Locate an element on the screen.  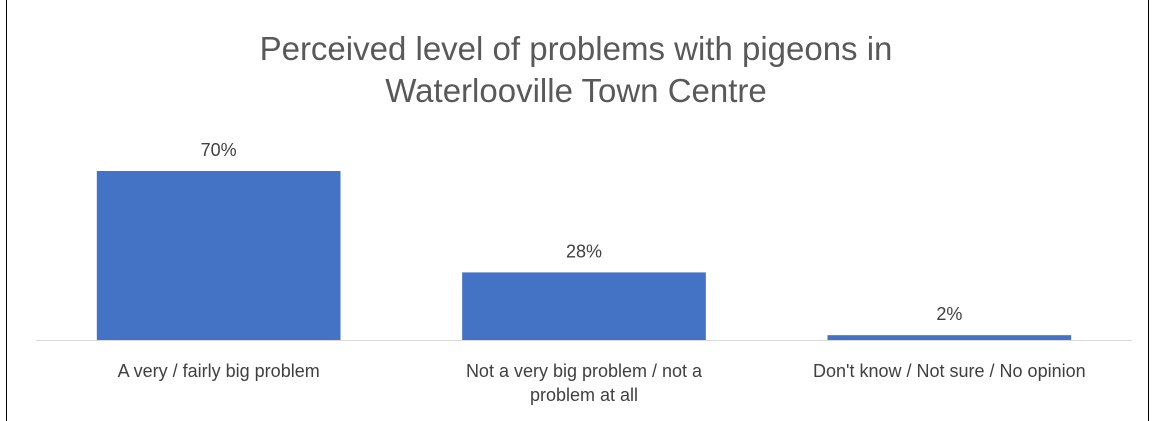
data-label-1: 70% is located at coordinates (219, 150).